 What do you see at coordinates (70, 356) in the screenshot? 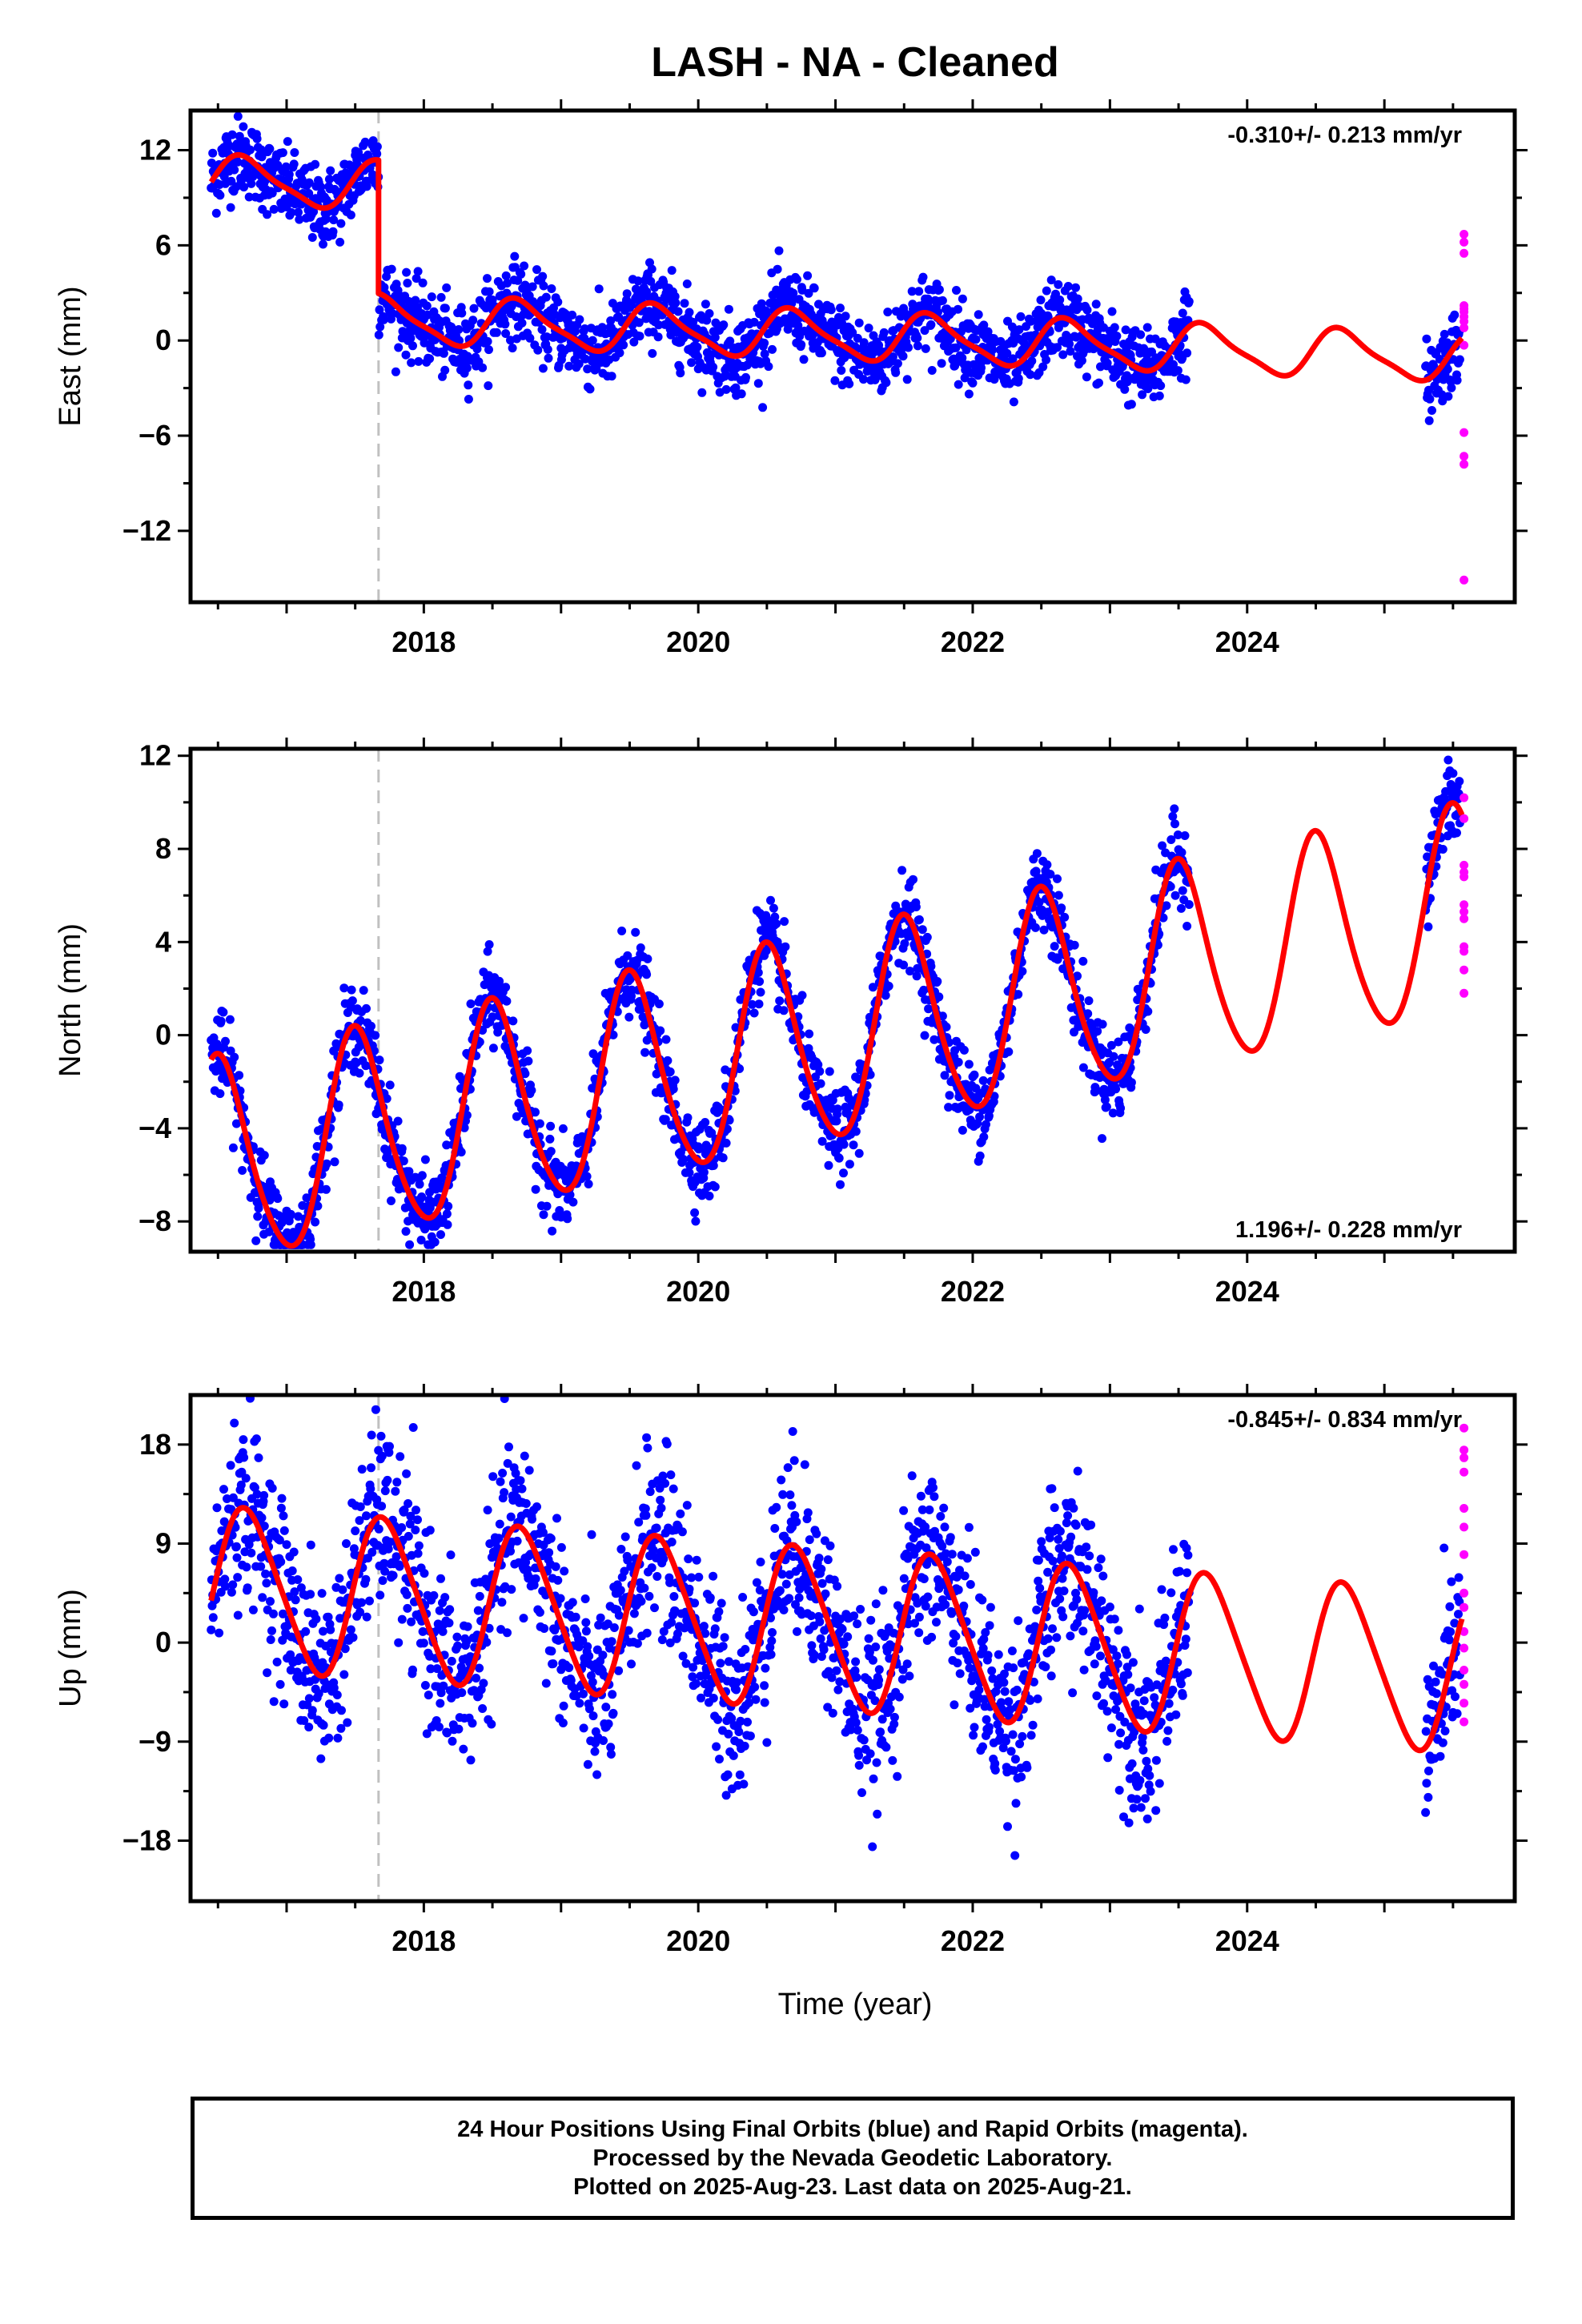
I see `y-axis-label: East (mm)` at bounding box center [70, 356].